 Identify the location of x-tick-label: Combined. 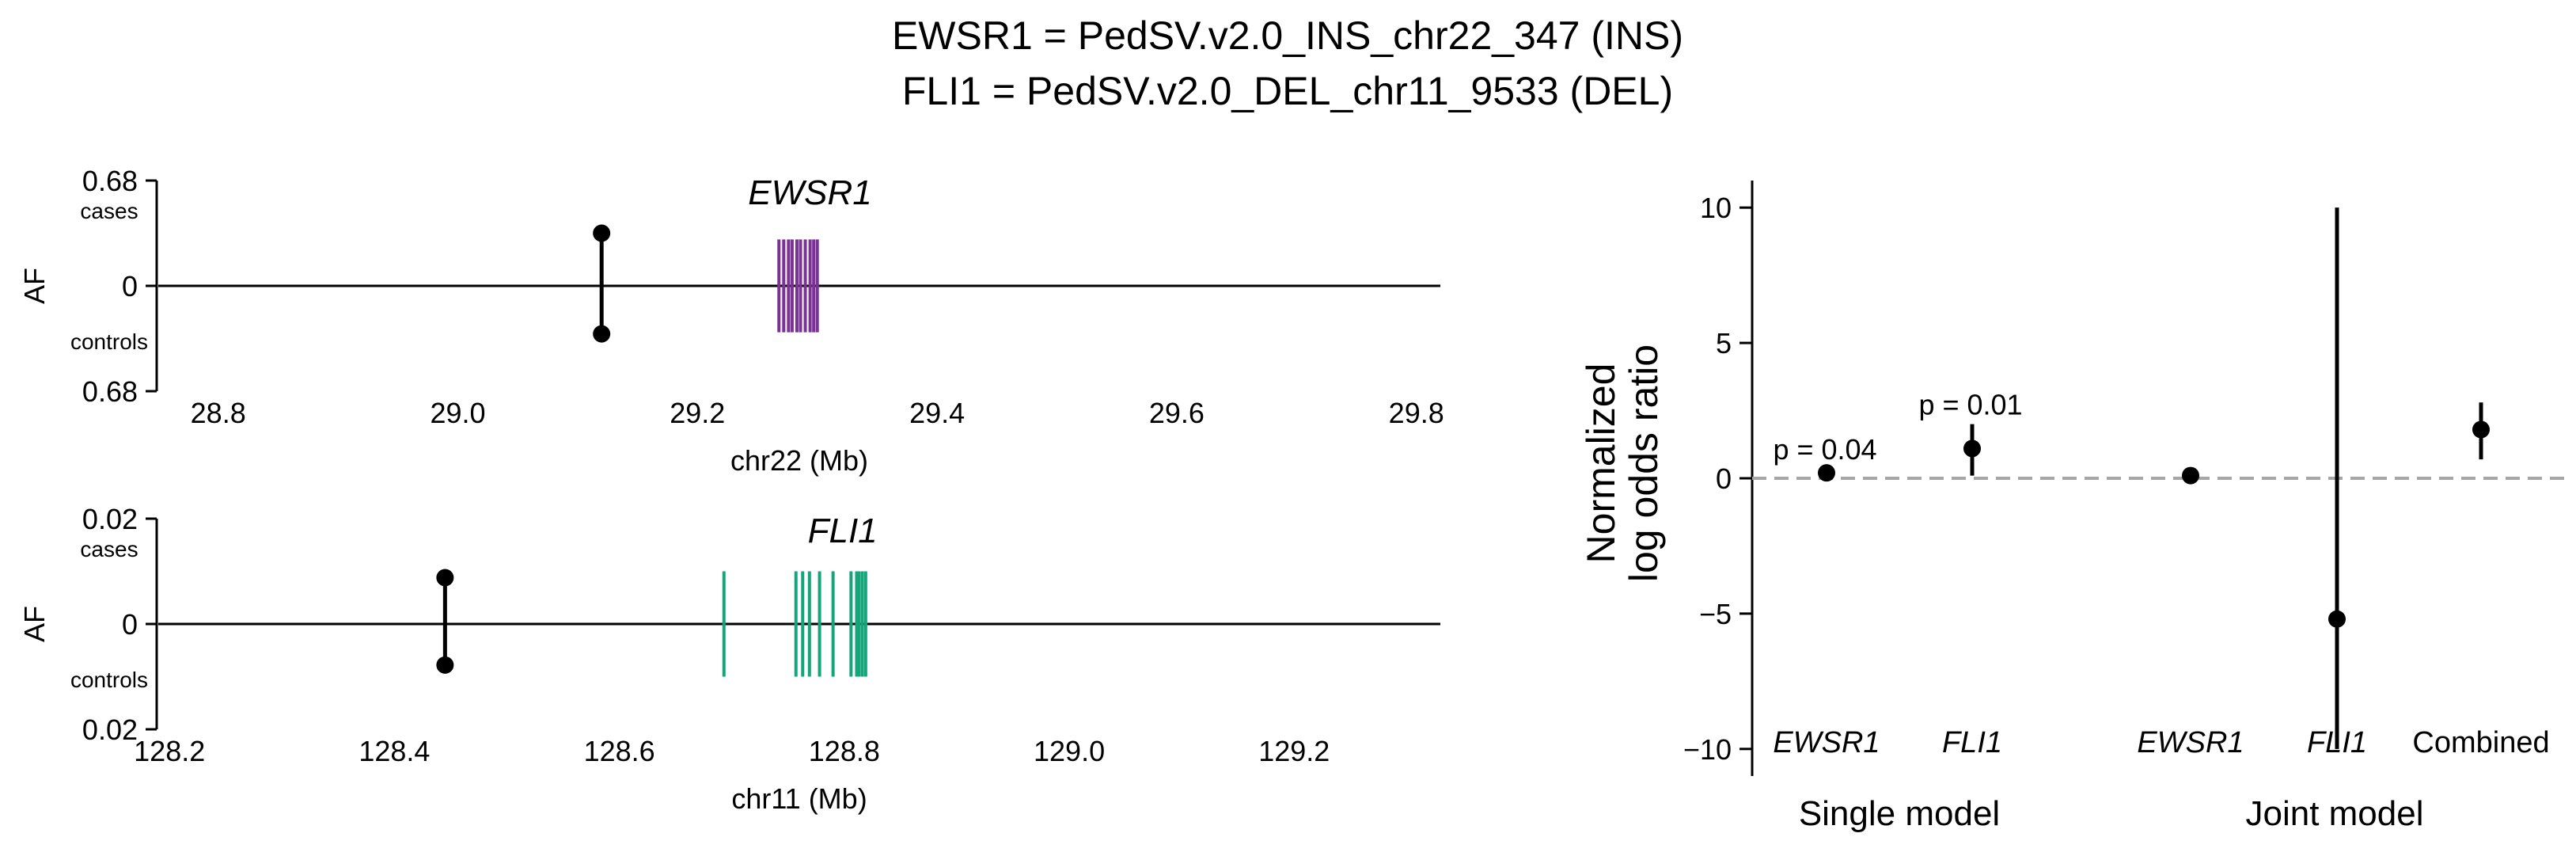
(2480, 742).